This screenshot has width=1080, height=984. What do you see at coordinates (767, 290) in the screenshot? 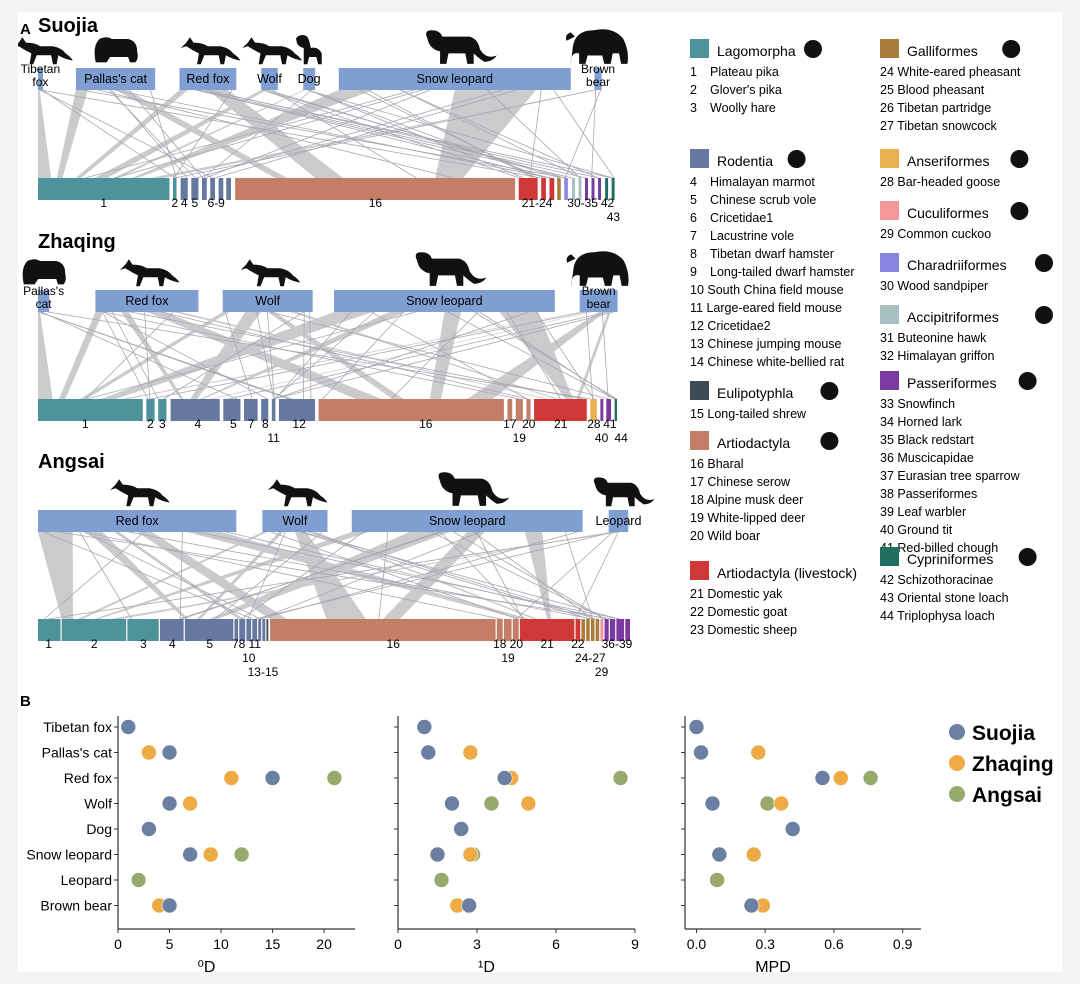
I see `legend-item: 10 South China field mouse` at bounding box center [767, 290].